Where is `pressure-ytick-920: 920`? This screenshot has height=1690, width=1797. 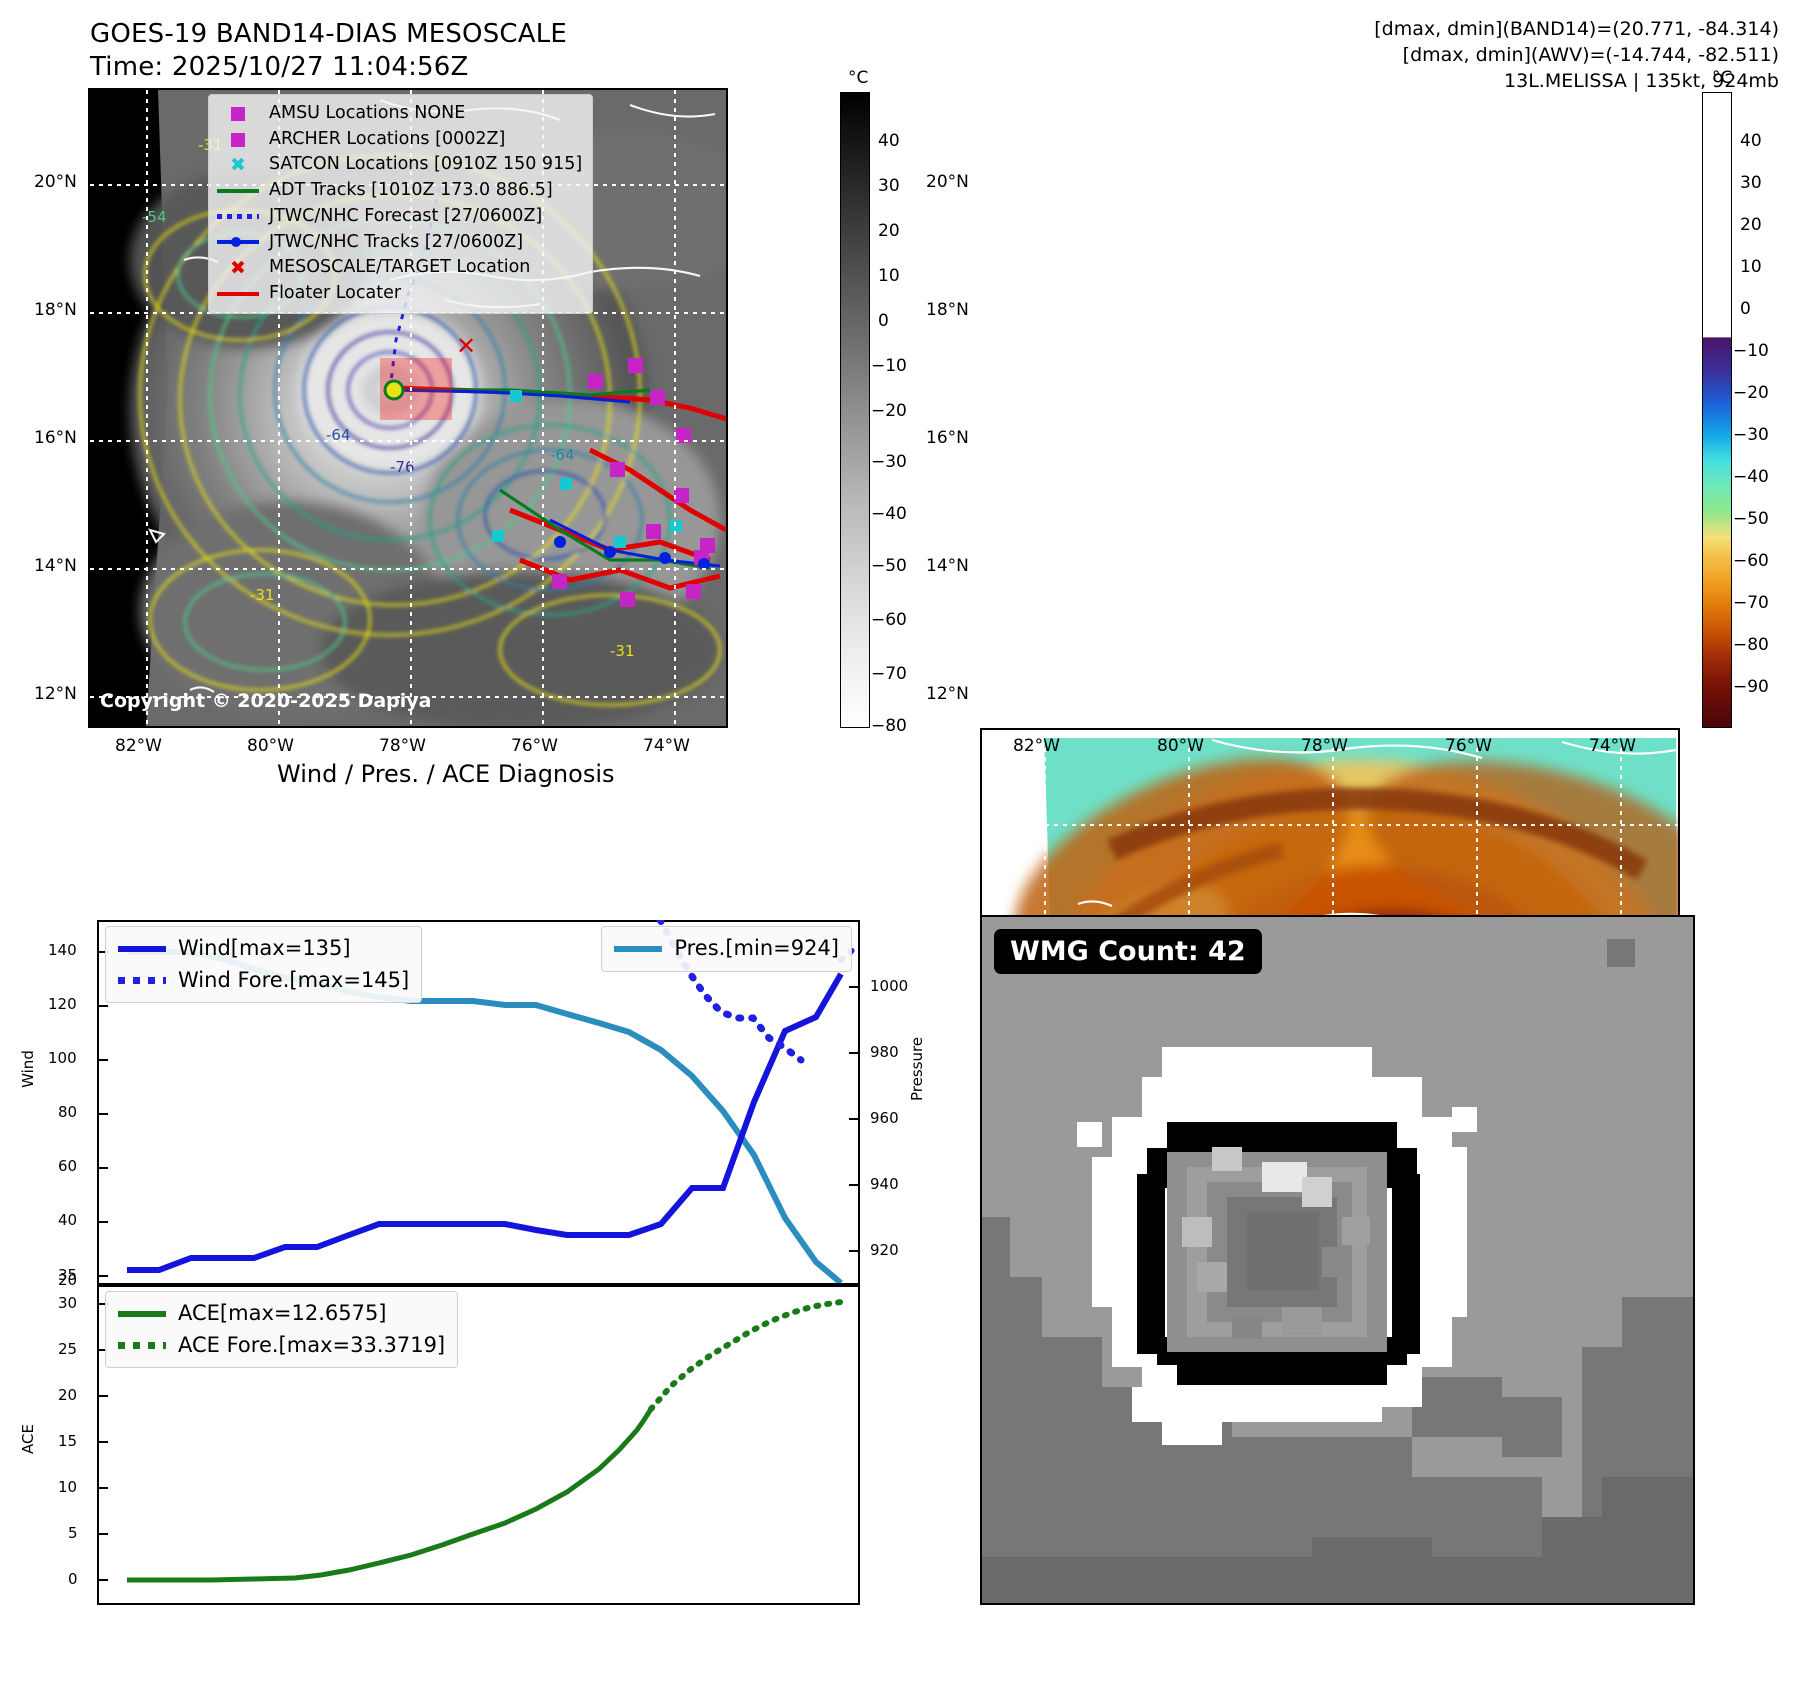 pressure-ytick-920: 920 is located at coordinates (884, 1250).